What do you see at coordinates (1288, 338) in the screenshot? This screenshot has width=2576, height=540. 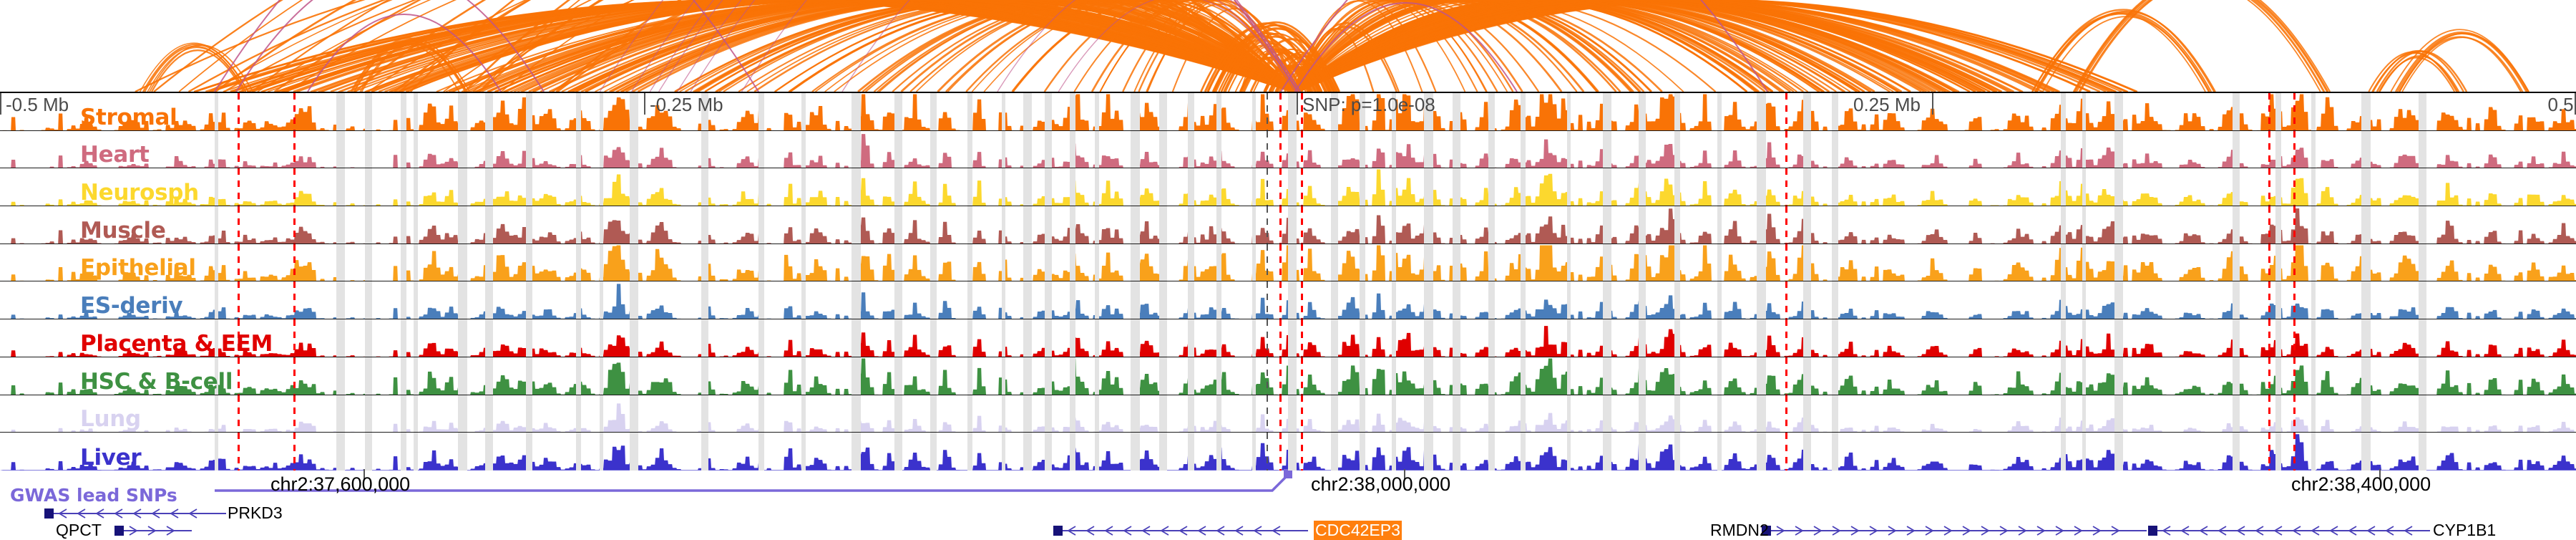 I see `signal-track-placenta-eem: Placenta & EEM` at bounding box center [1288, 338].